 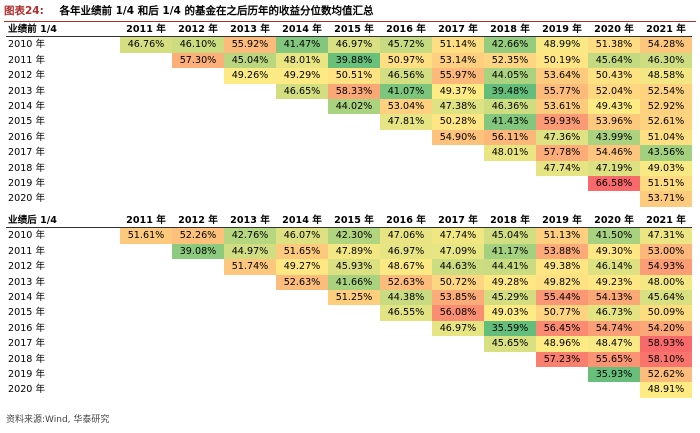 What do you see at coordinates (614, 267) in the screenshot?
I see `data-cell: 46.14%` at bounding box center [614, 267].